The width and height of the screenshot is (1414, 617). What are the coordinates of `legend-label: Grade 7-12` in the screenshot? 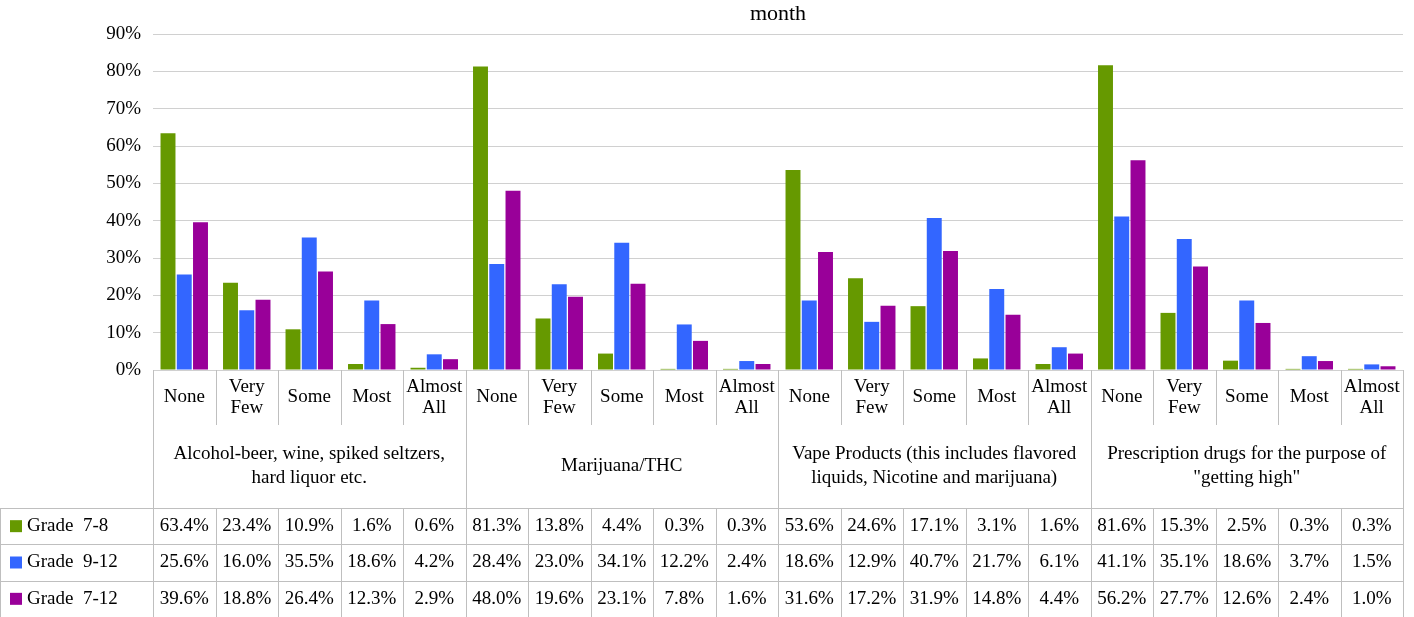 It's located at (72, 597).